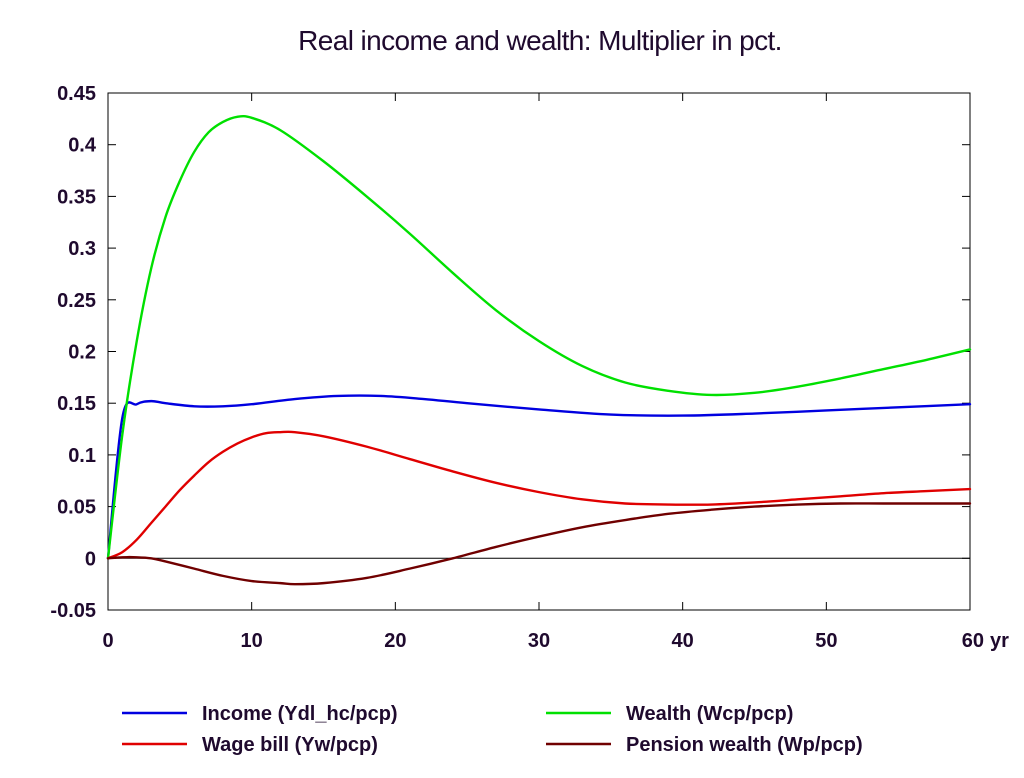 The height and width of the screenshot is (778, 1024). I want to click on x-tick-label: 10, so click(252, 641).